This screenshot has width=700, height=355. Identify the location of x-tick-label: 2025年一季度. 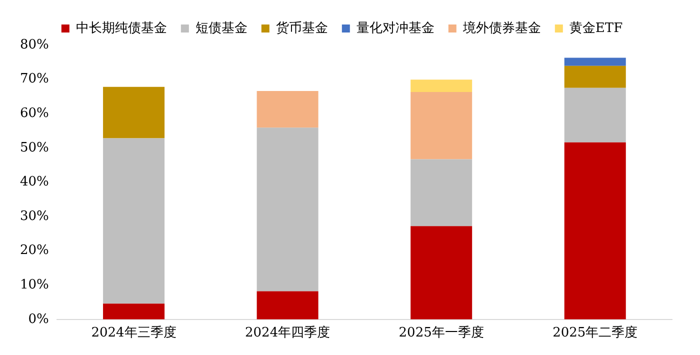
(441, 332).